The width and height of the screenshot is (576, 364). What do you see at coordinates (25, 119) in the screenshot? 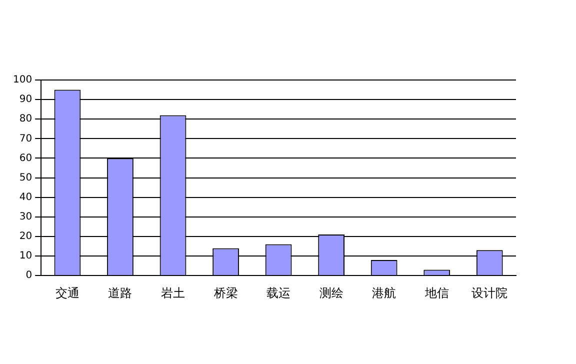
I see `y-tick-label: 80` at bounding box center [25, 119].